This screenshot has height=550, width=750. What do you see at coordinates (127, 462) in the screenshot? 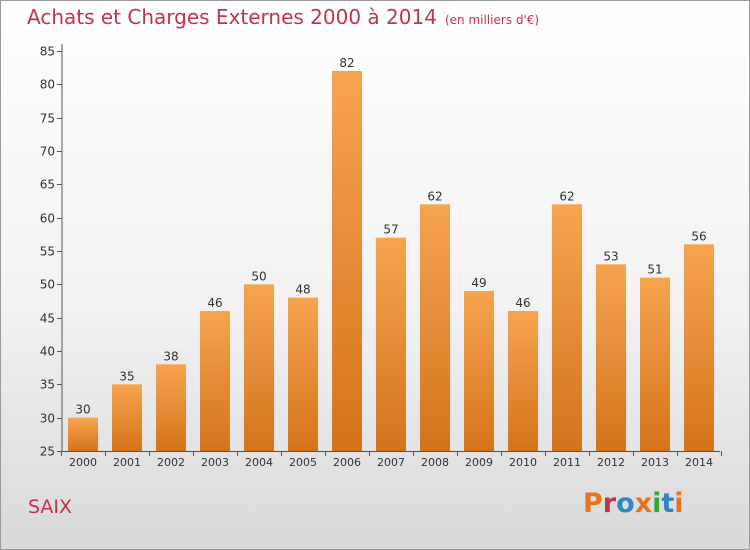
I see `x-tick-label: 2001` at bounding box center [127, 462].